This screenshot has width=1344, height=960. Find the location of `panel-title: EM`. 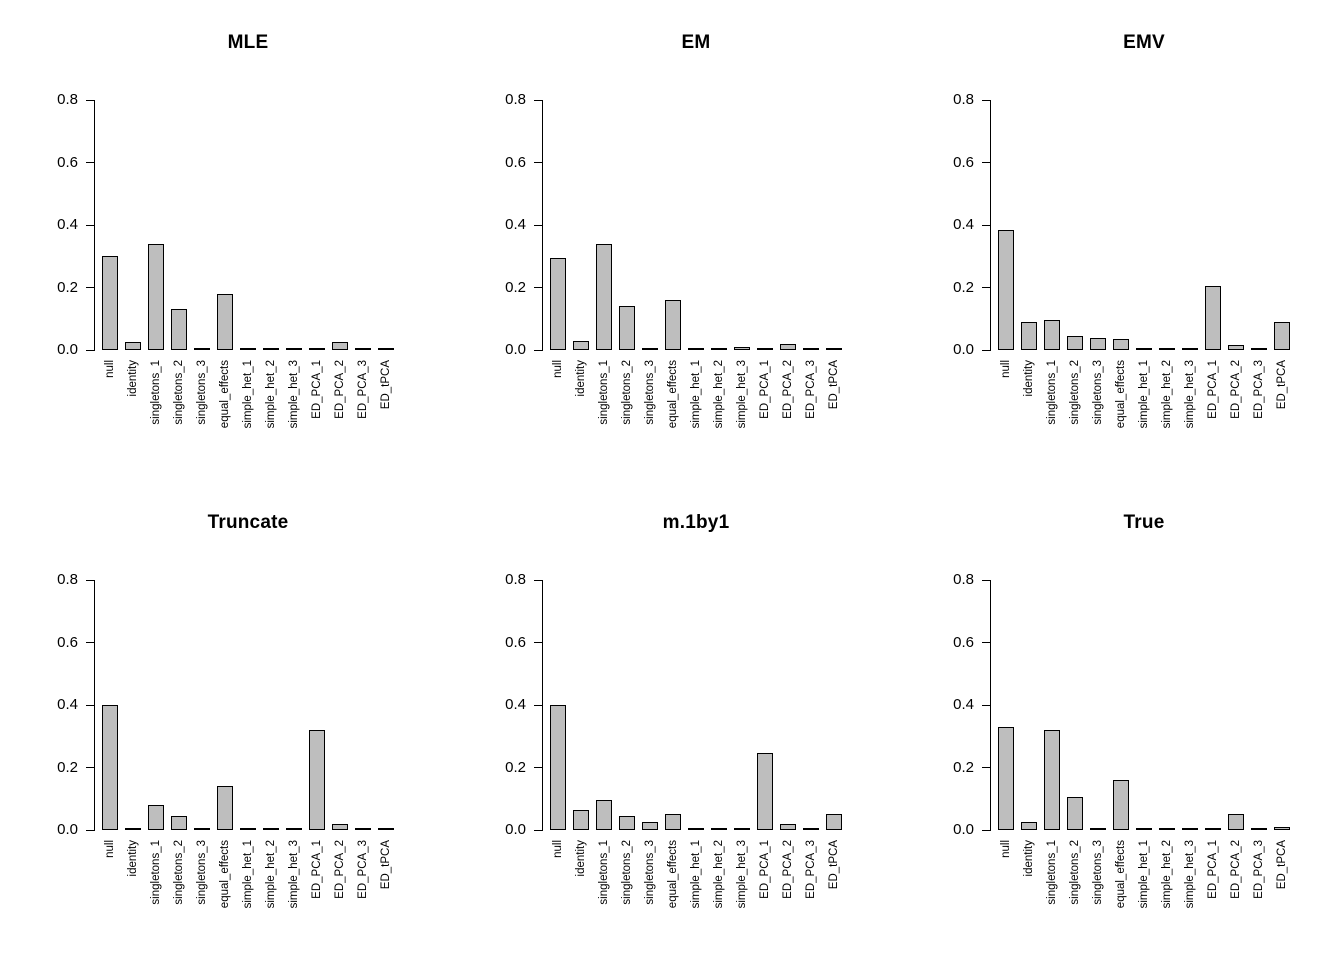

panel-title: EM is located at coordinates (696, 42).